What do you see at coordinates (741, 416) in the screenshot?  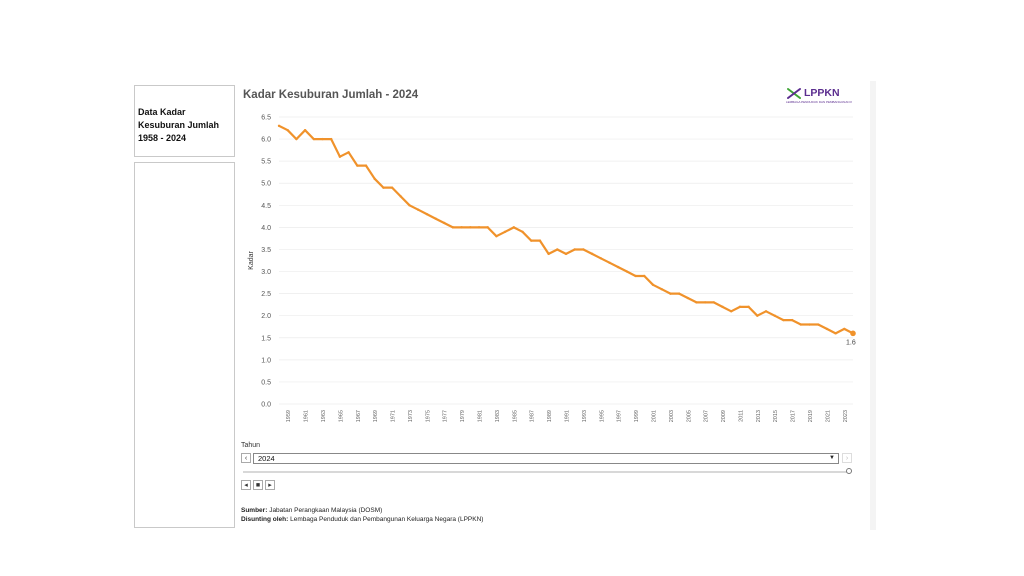 I see `x-tick-label: 2011` at bounding box center [741, 416].